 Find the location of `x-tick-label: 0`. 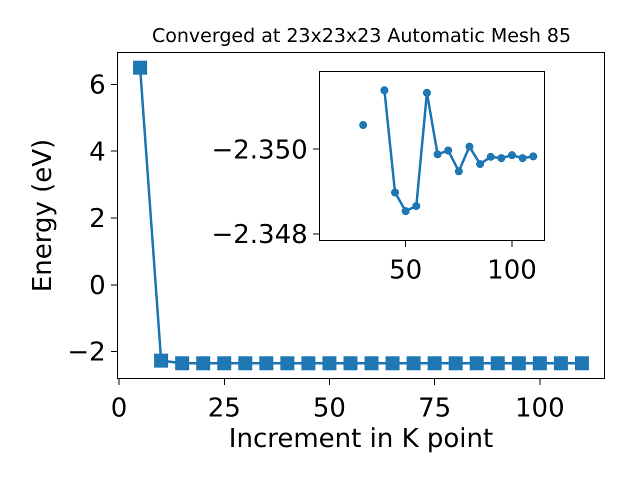

x-tick-label: 0 is located at coordinates (119, 408).